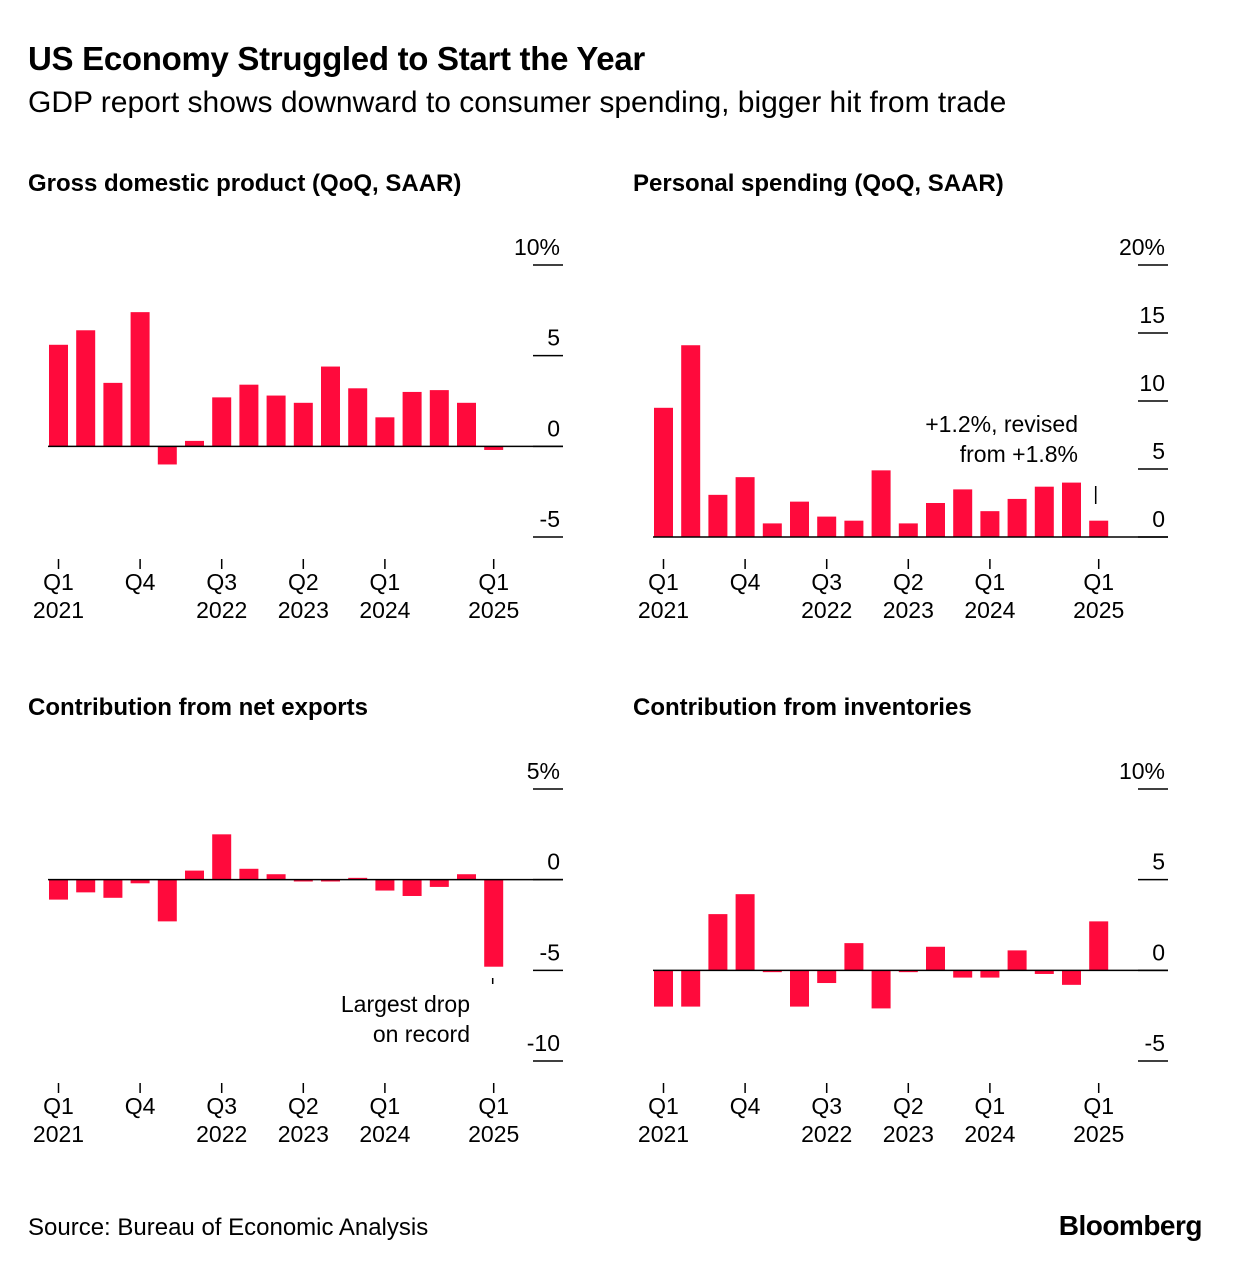  I want to click on y-tick-label: 10%, so click(1142, 771).